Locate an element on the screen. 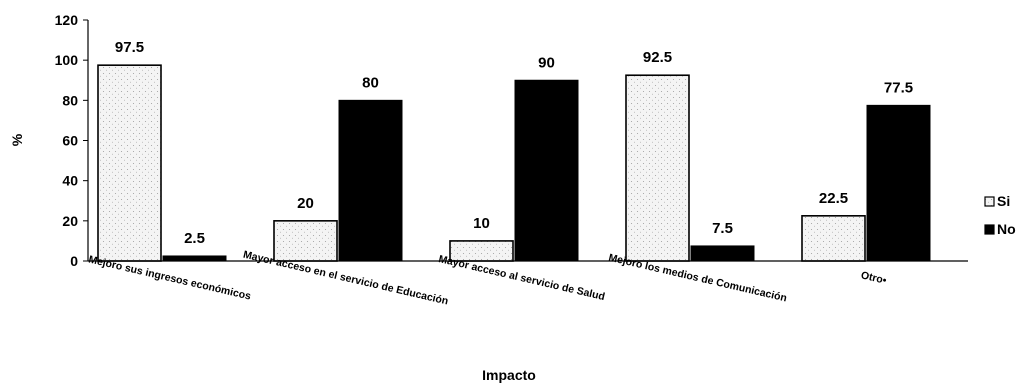  y-axis-title: % is located at coordinates (17, 139).